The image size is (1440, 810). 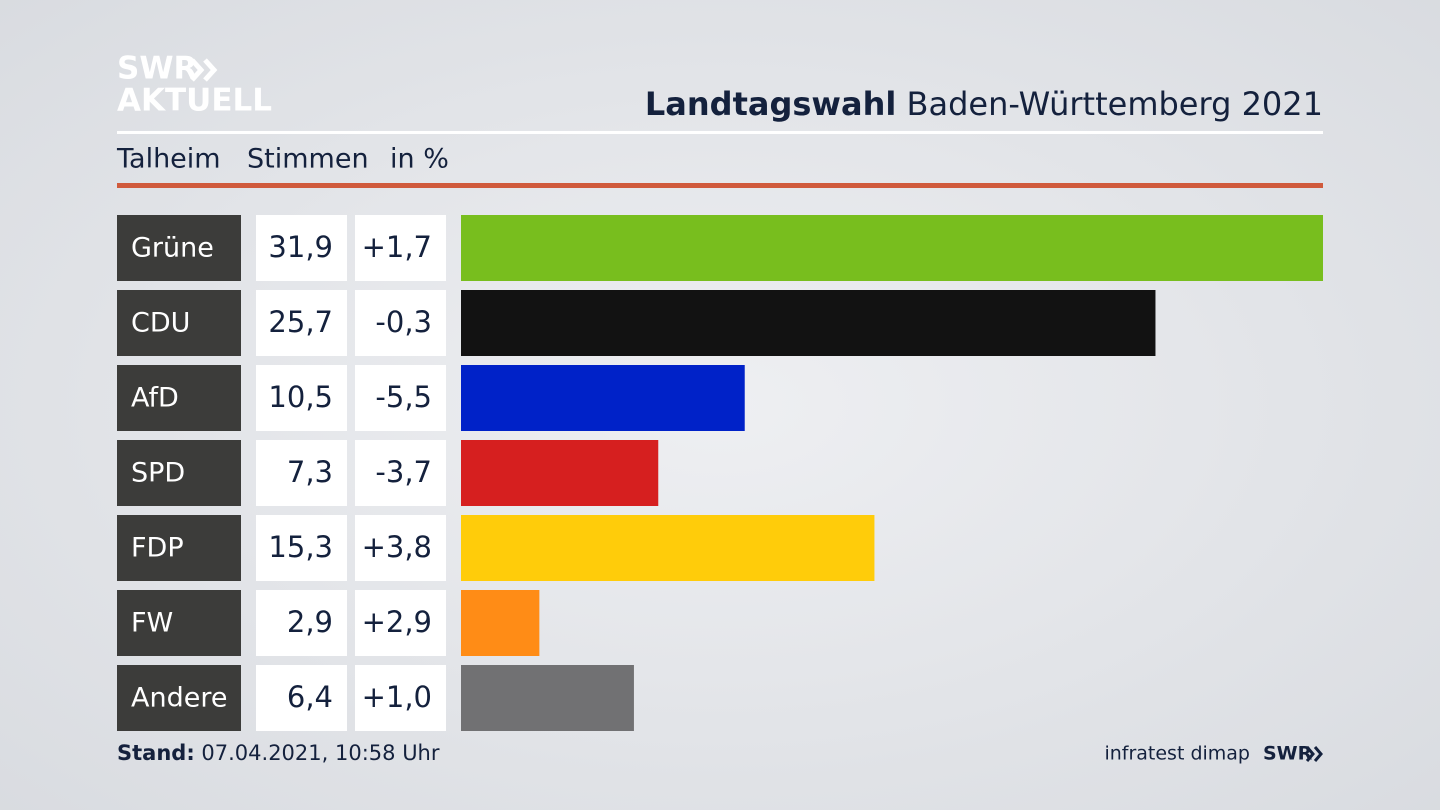 I want to click on title-rest: Baden-Württemberg 2021, so click(x=1115, y=104).